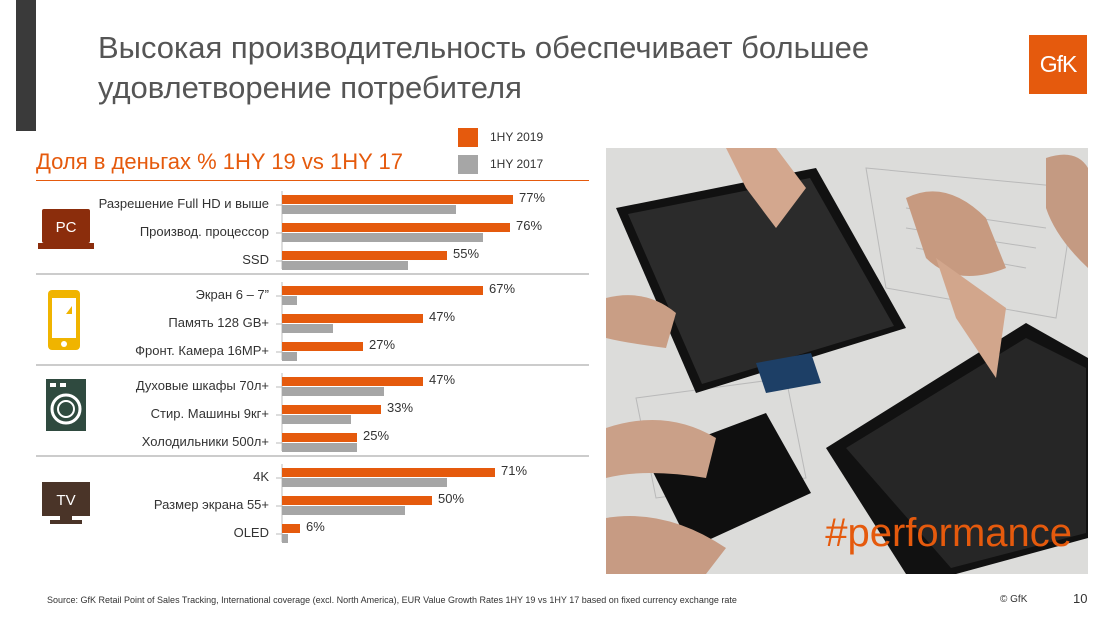  Describe the element at coordinates (517, 137) in the screenshot. I see `legend-label-2019: 1HY 2019` at that location.